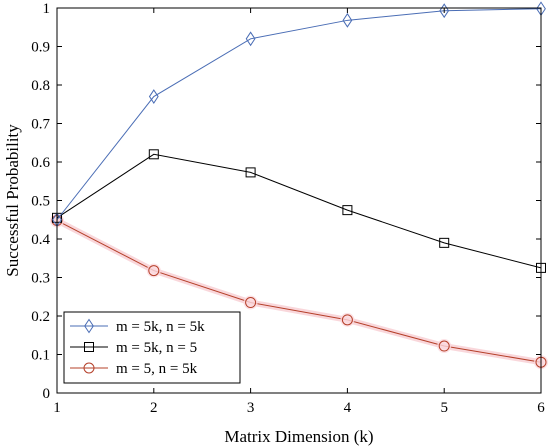  I want to click on y-tick-label: 0.5, so click(40, 202).